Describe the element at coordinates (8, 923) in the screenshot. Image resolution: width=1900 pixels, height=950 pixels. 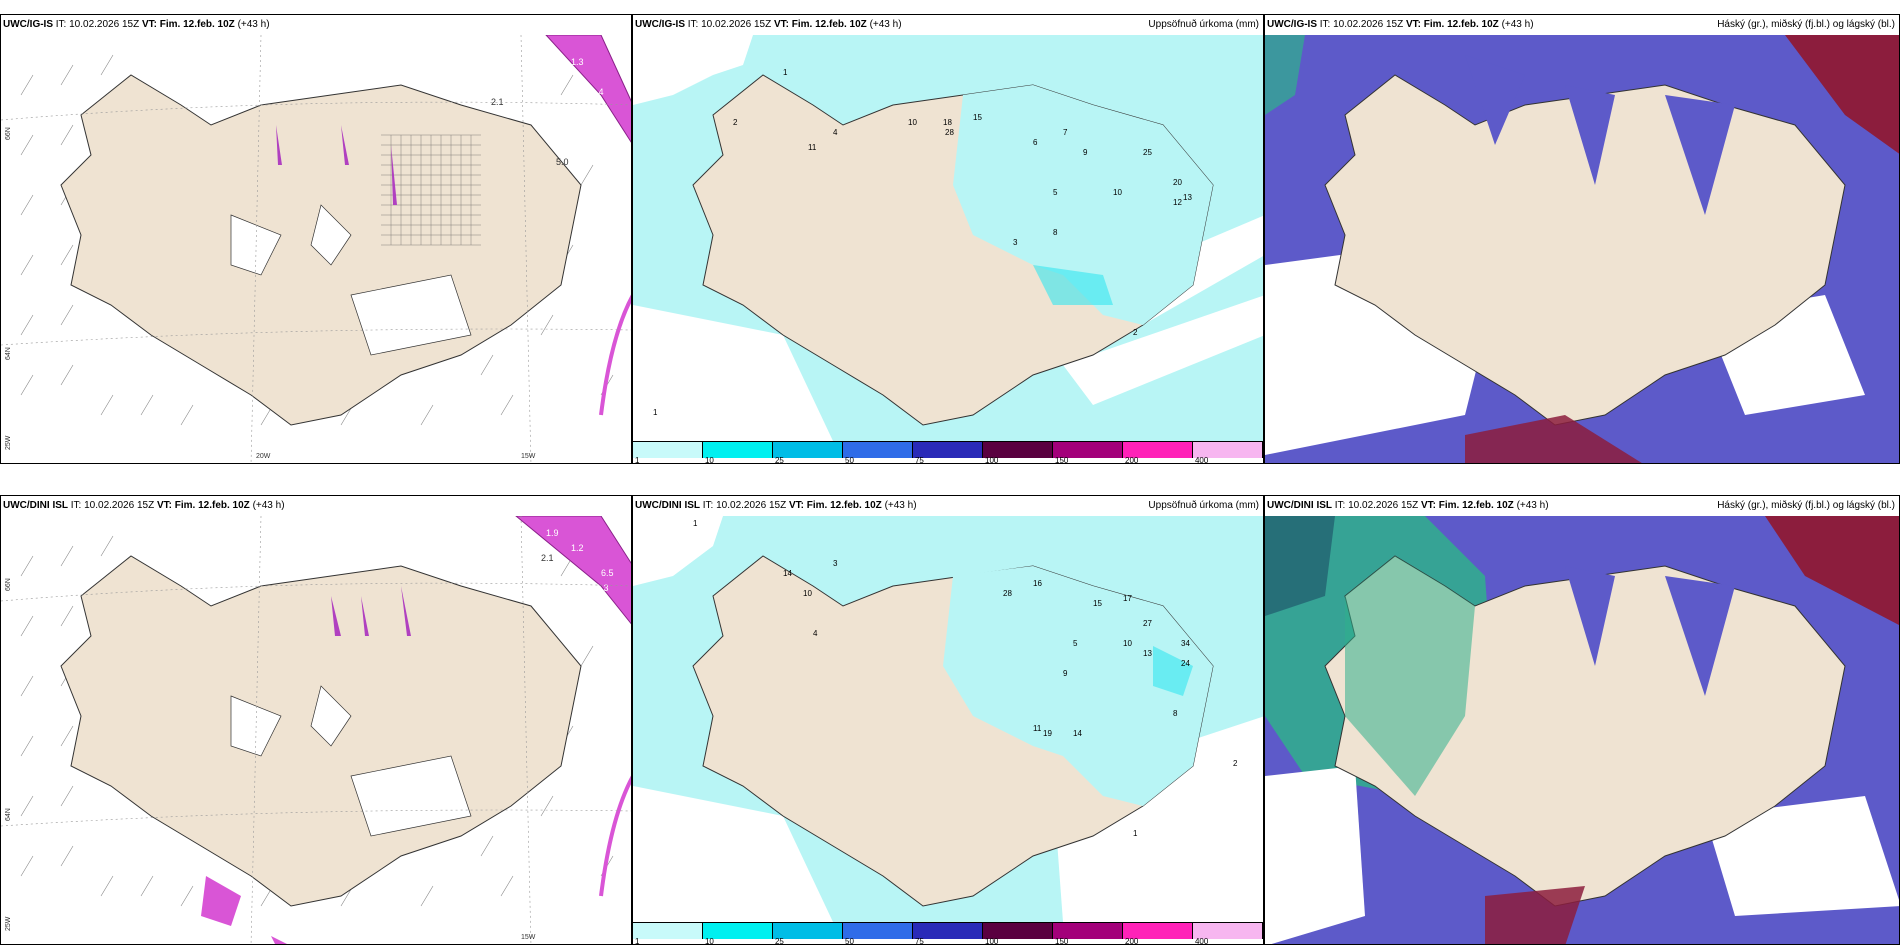
I see `lat-label-bottom: 25W` at that location.